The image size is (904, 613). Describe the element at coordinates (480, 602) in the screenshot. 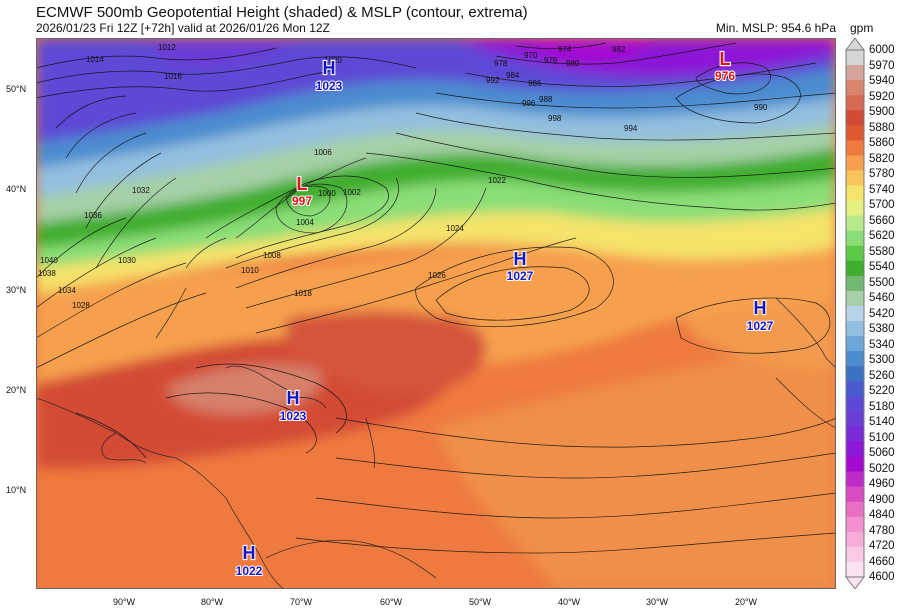

I see `lon-label: 50°W` at that location.